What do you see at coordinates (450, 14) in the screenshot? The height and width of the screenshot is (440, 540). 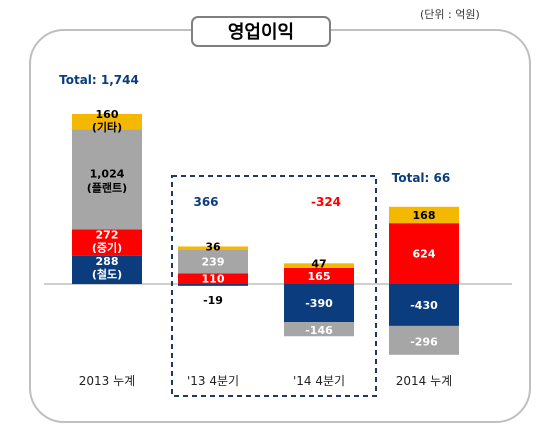 I see `unit-note: (단위 : 억원)` at bounding box center [450, 14].